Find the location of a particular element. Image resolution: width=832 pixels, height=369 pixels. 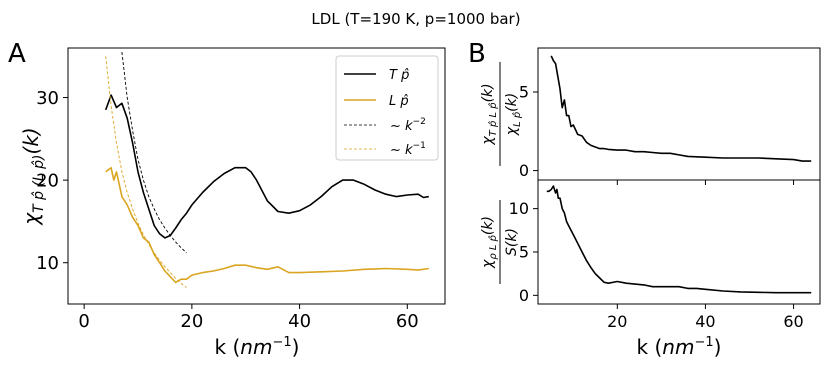

legend-label-tp: T p̂ is located at coordinates (399, 75).